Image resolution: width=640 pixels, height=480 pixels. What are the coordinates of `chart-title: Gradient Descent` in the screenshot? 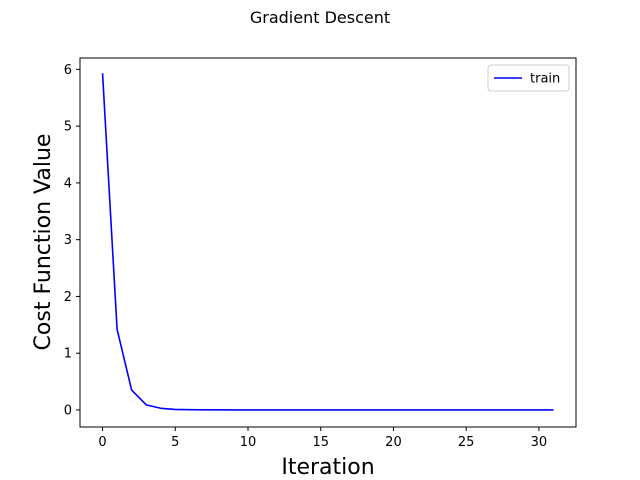 It's located at (320, 17).